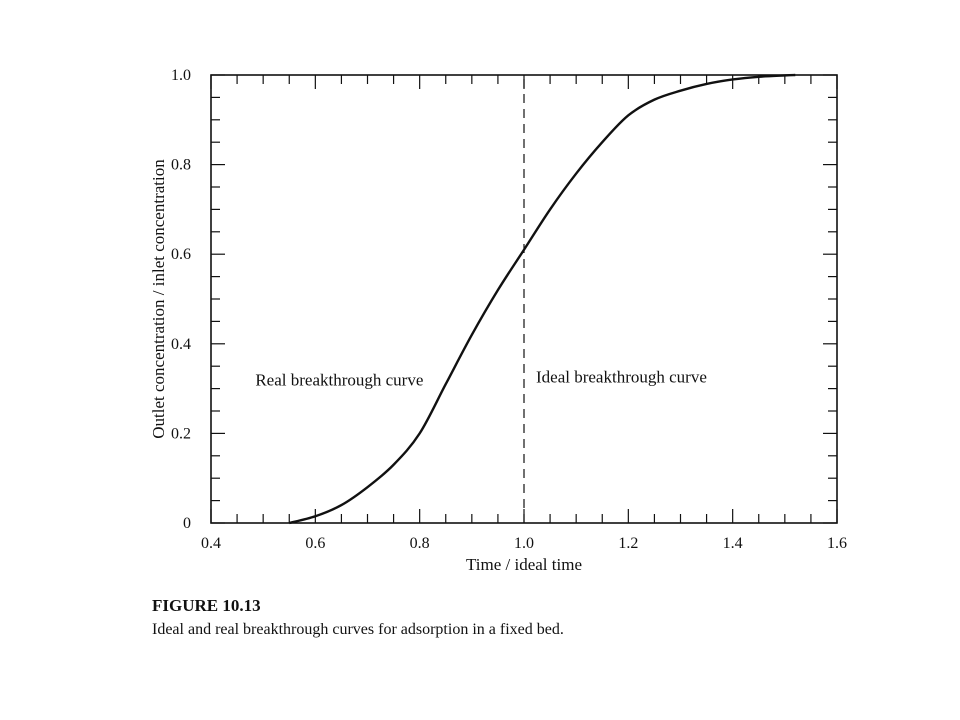 The image size is (960, 720). I want to click on y-tick-label: 1.0, so click(181, 75).